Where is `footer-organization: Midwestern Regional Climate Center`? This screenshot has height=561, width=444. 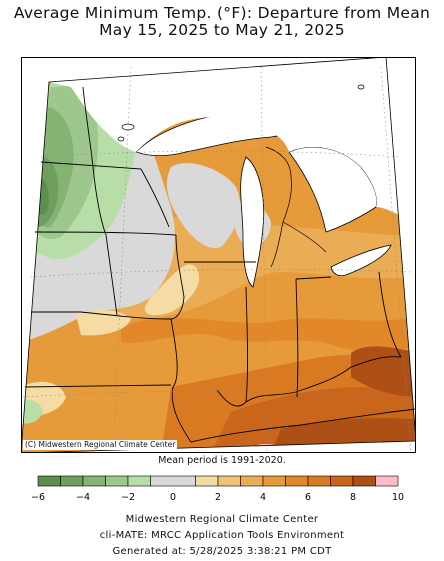
footer-organization: Midwestern Regional Climate Center is located at coordinates (222, 519).